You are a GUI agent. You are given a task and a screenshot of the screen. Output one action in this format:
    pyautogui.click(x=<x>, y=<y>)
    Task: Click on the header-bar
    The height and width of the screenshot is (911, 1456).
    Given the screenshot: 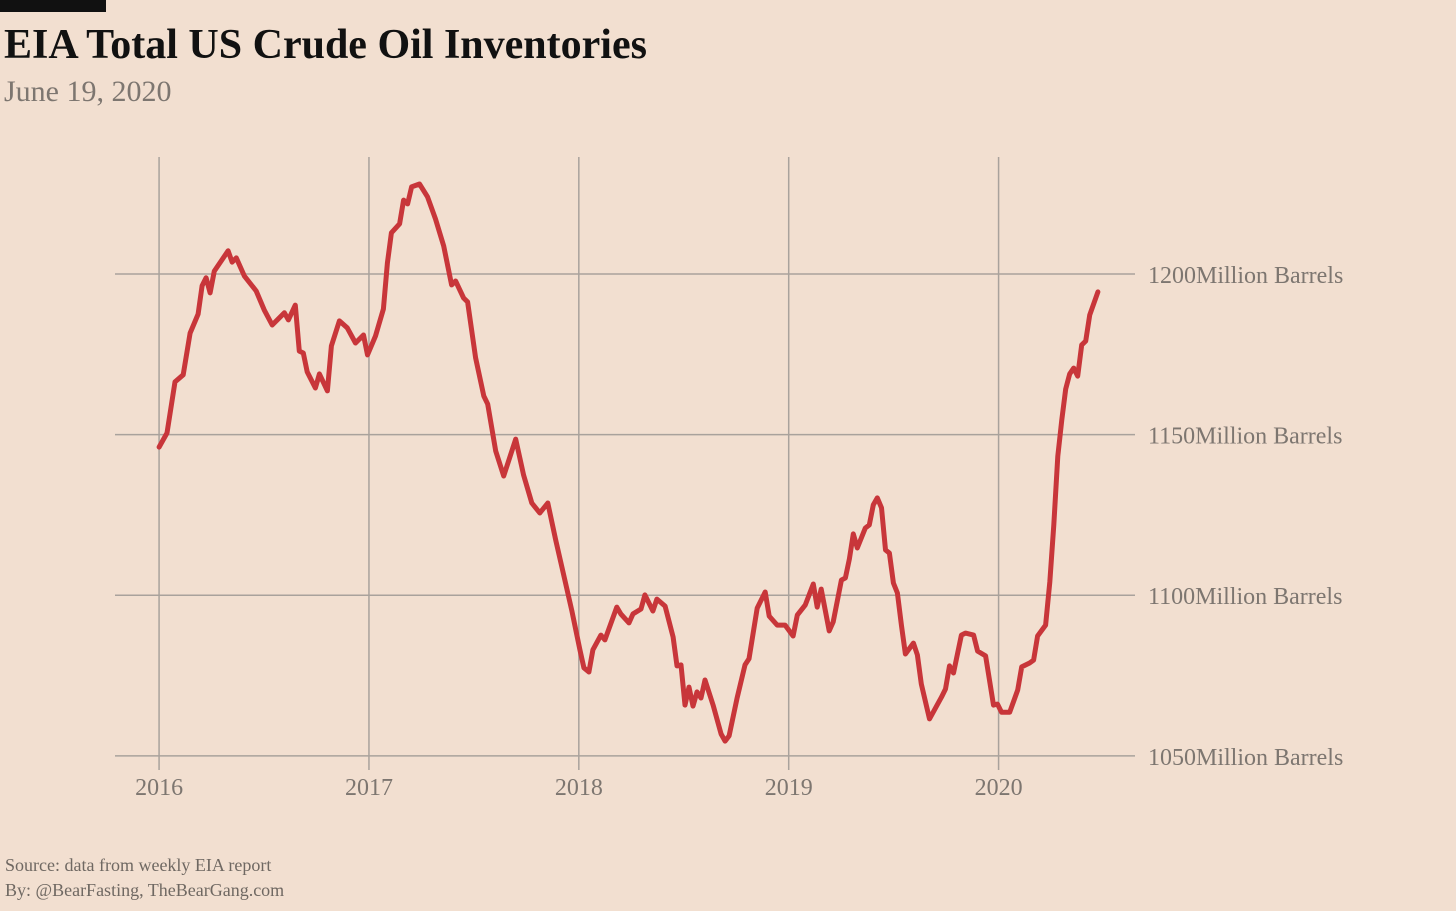 What is the action you would take?
    pyautogui.click(x=53, y=6)
    